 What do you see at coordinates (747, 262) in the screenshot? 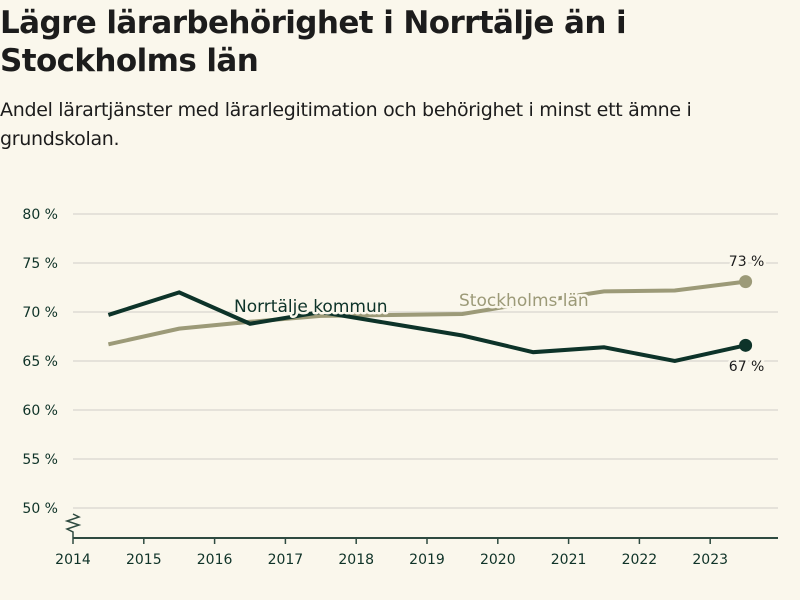
I see `end-label-stockholm: 73 %` at bounding box center [747, 262].